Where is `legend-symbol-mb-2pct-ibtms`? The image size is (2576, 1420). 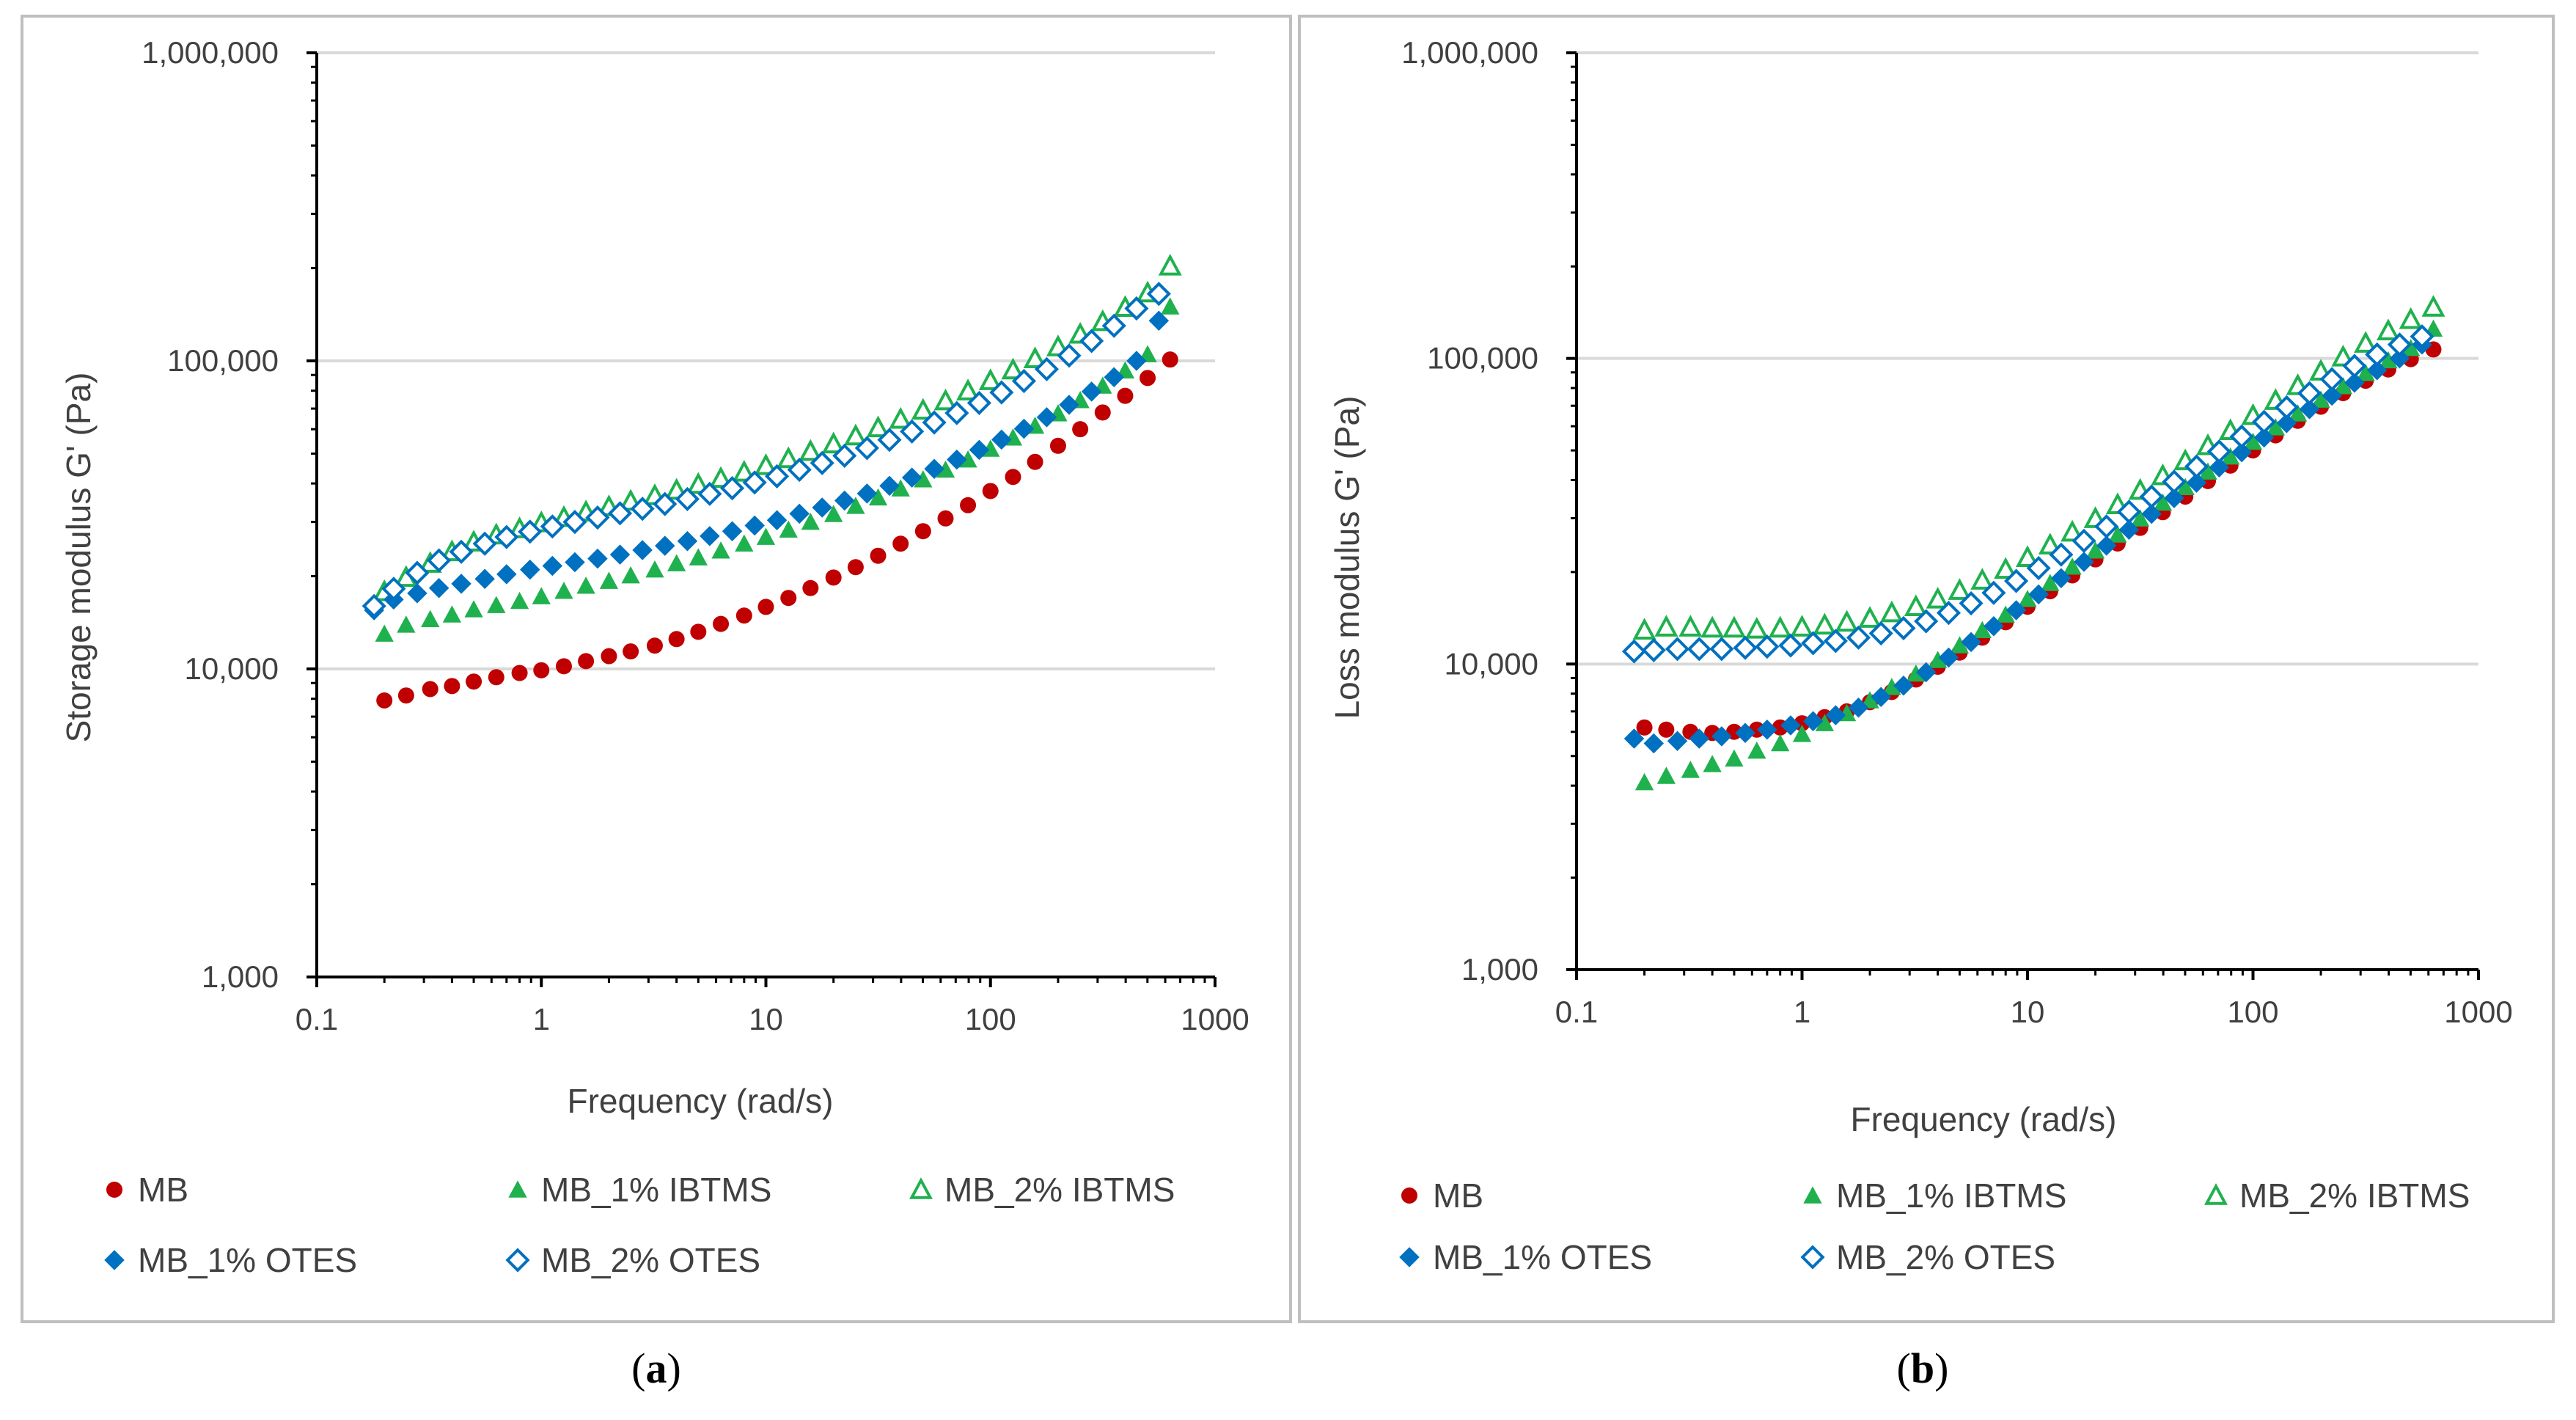 legend-symbol-mb-2pct-ibtms is located at coordinates (2215, 1194).